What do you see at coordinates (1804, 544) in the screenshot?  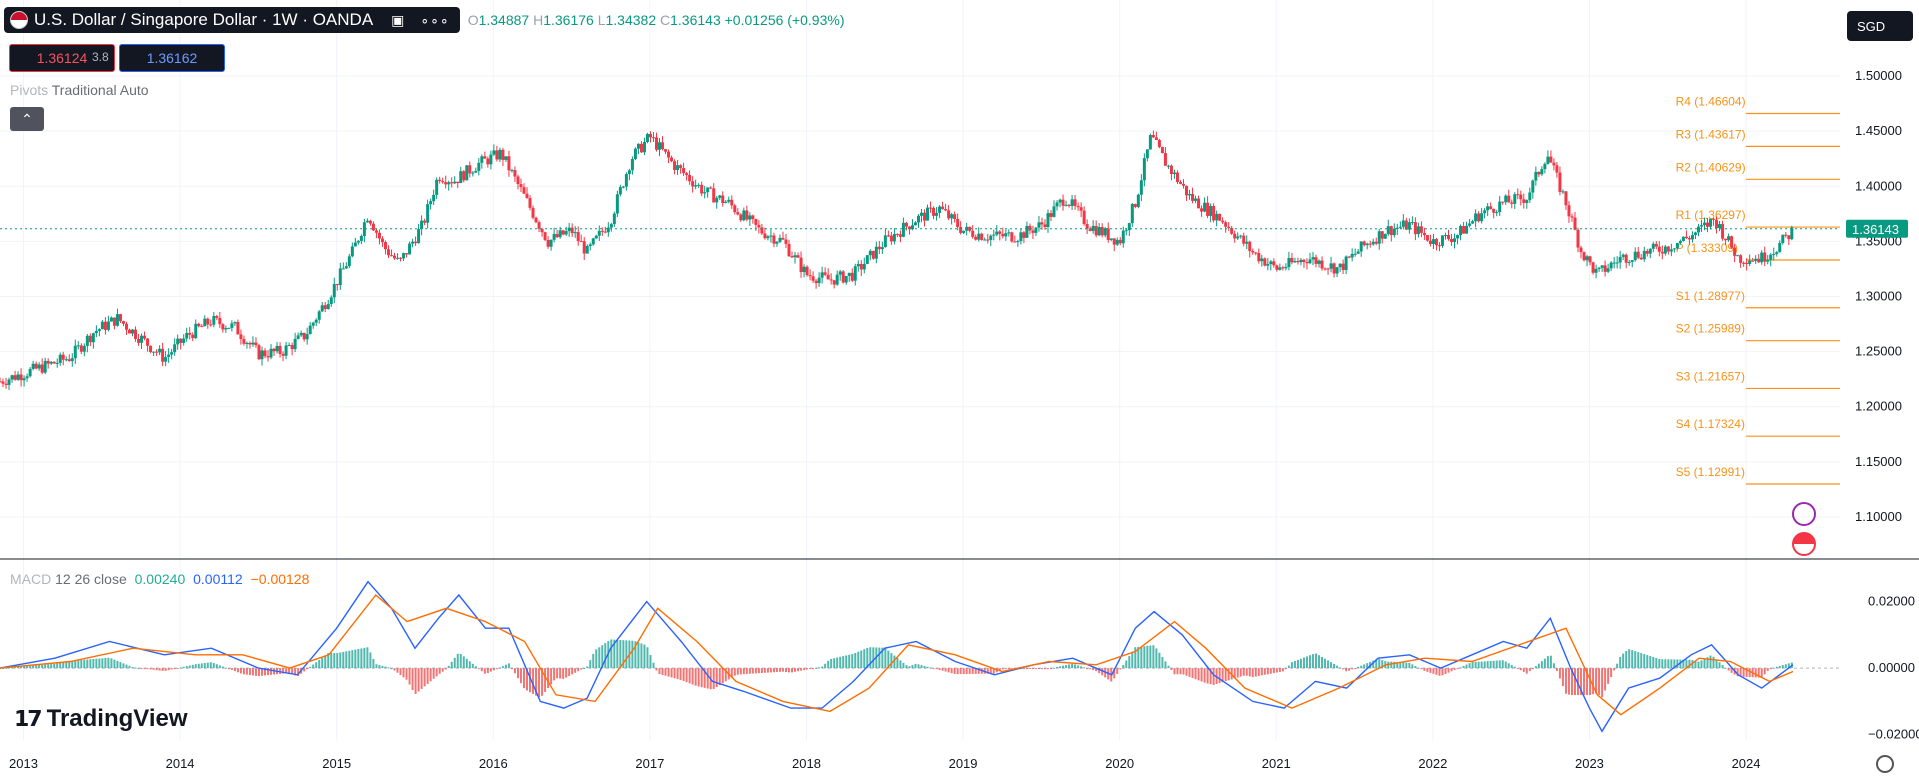 I see `economic-event-flag-icon` at bounding box center [1804, 544].